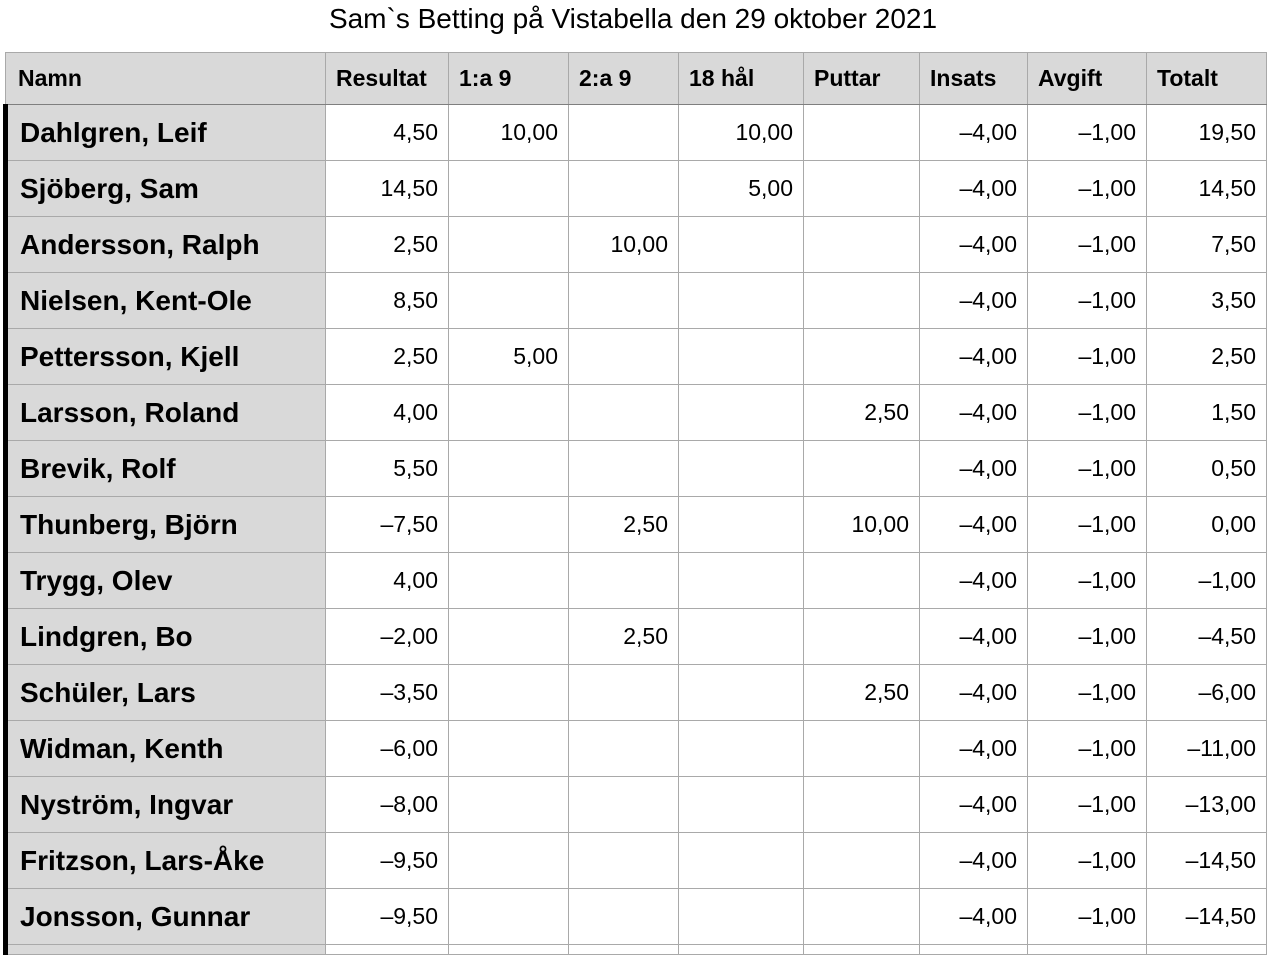  Describe the element at coordinates (164, 580) in the screenshot. I see `player-name-cell: Trygg, Olev` at that location.